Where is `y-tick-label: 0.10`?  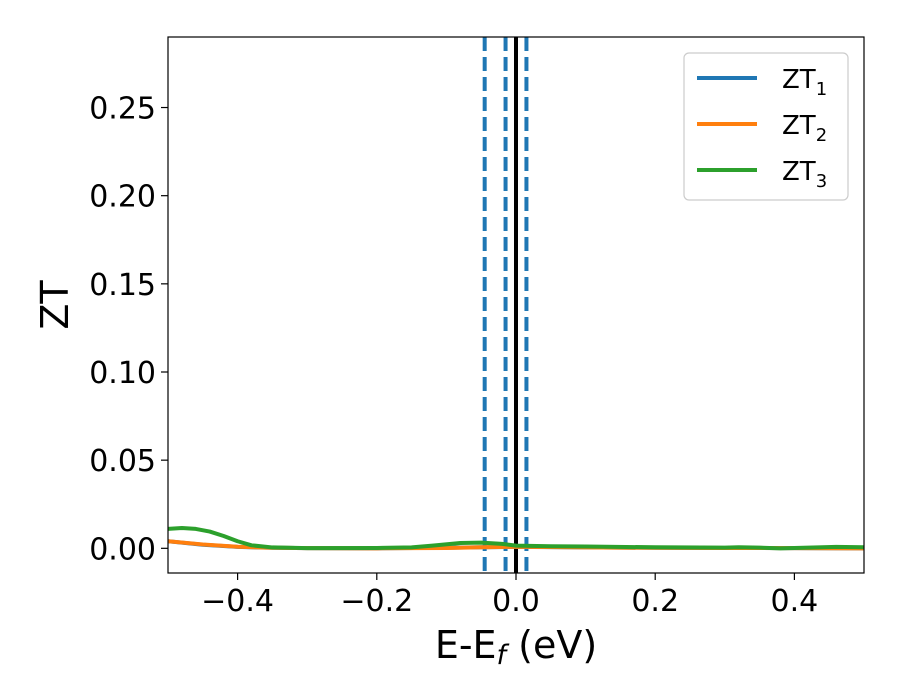 y-tick-label: 0.10 is located at coordinates (122, 373).